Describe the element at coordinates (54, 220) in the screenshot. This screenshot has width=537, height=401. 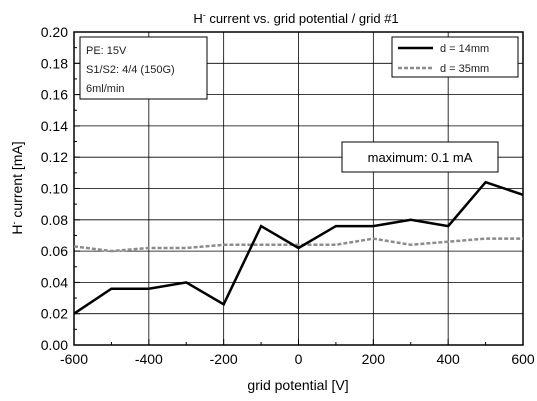
I see `y-tick-label: 0.08` at that location.